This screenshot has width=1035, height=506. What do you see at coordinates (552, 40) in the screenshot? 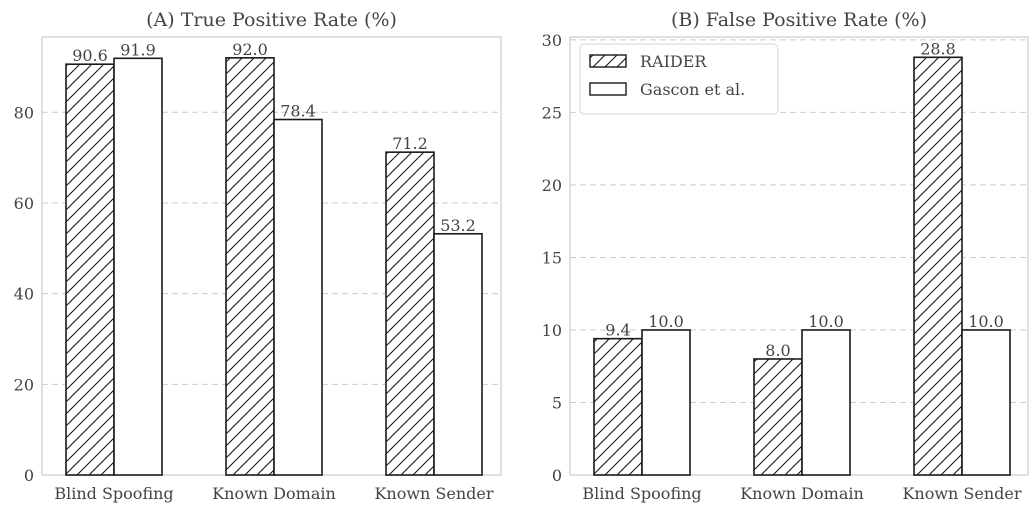
I see `y-tick-label: 30` at bounding box center [552, 40].